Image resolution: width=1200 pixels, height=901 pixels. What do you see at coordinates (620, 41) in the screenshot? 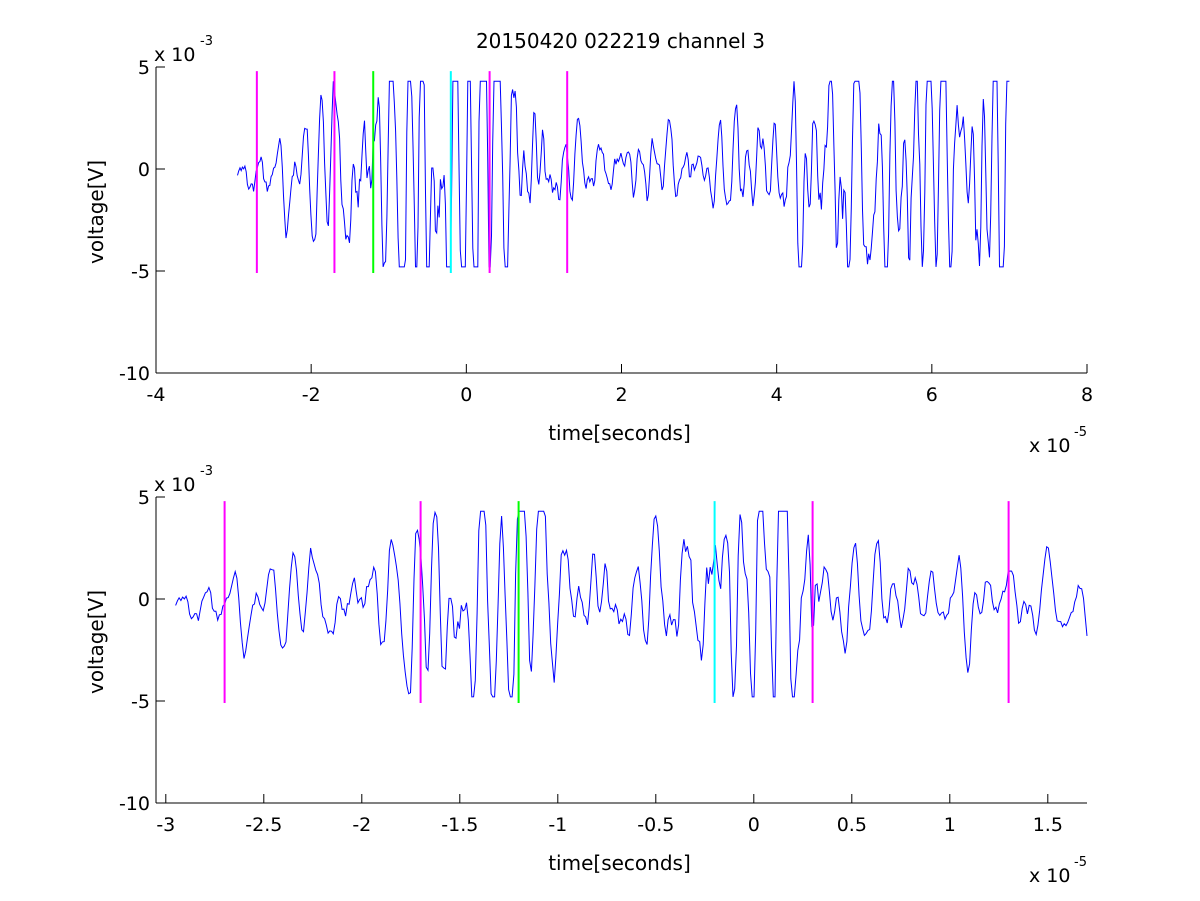
I see `chart-title: 20150420 022219 channel 3` at bounding box center [620, 41].